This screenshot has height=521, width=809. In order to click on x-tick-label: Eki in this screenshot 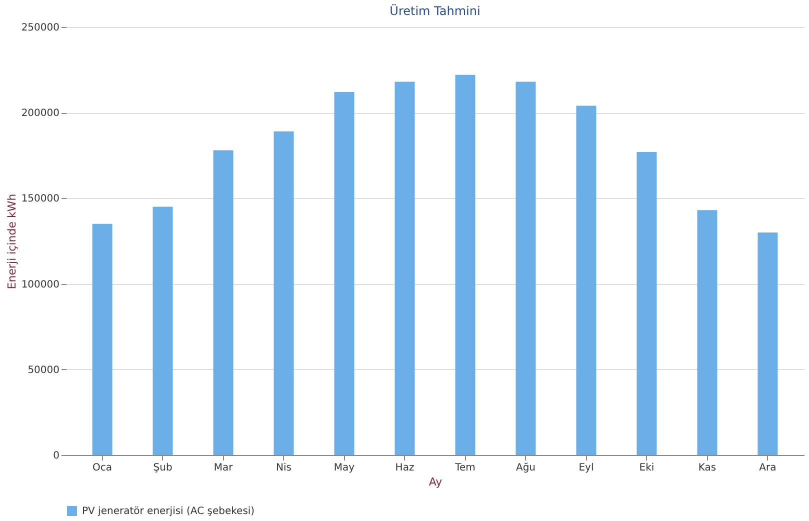, I will do `click(646, 468)`.